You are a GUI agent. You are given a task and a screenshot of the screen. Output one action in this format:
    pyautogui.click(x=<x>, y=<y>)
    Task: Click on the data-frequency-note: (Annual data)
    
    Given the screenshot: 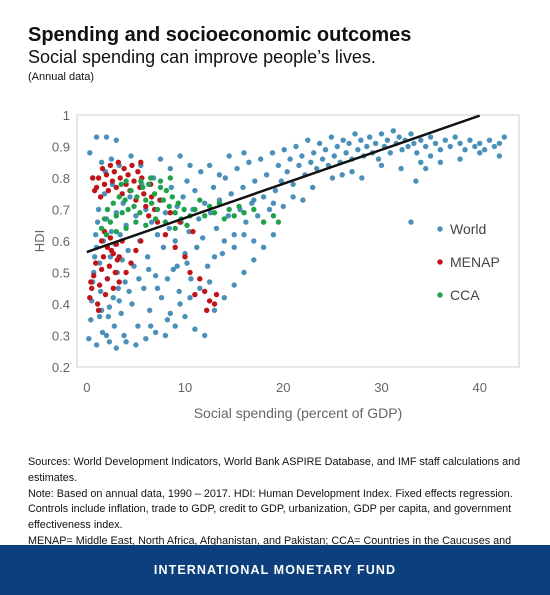 What is the action you would take?
    pyautogui.click(x=61, y=77)
    